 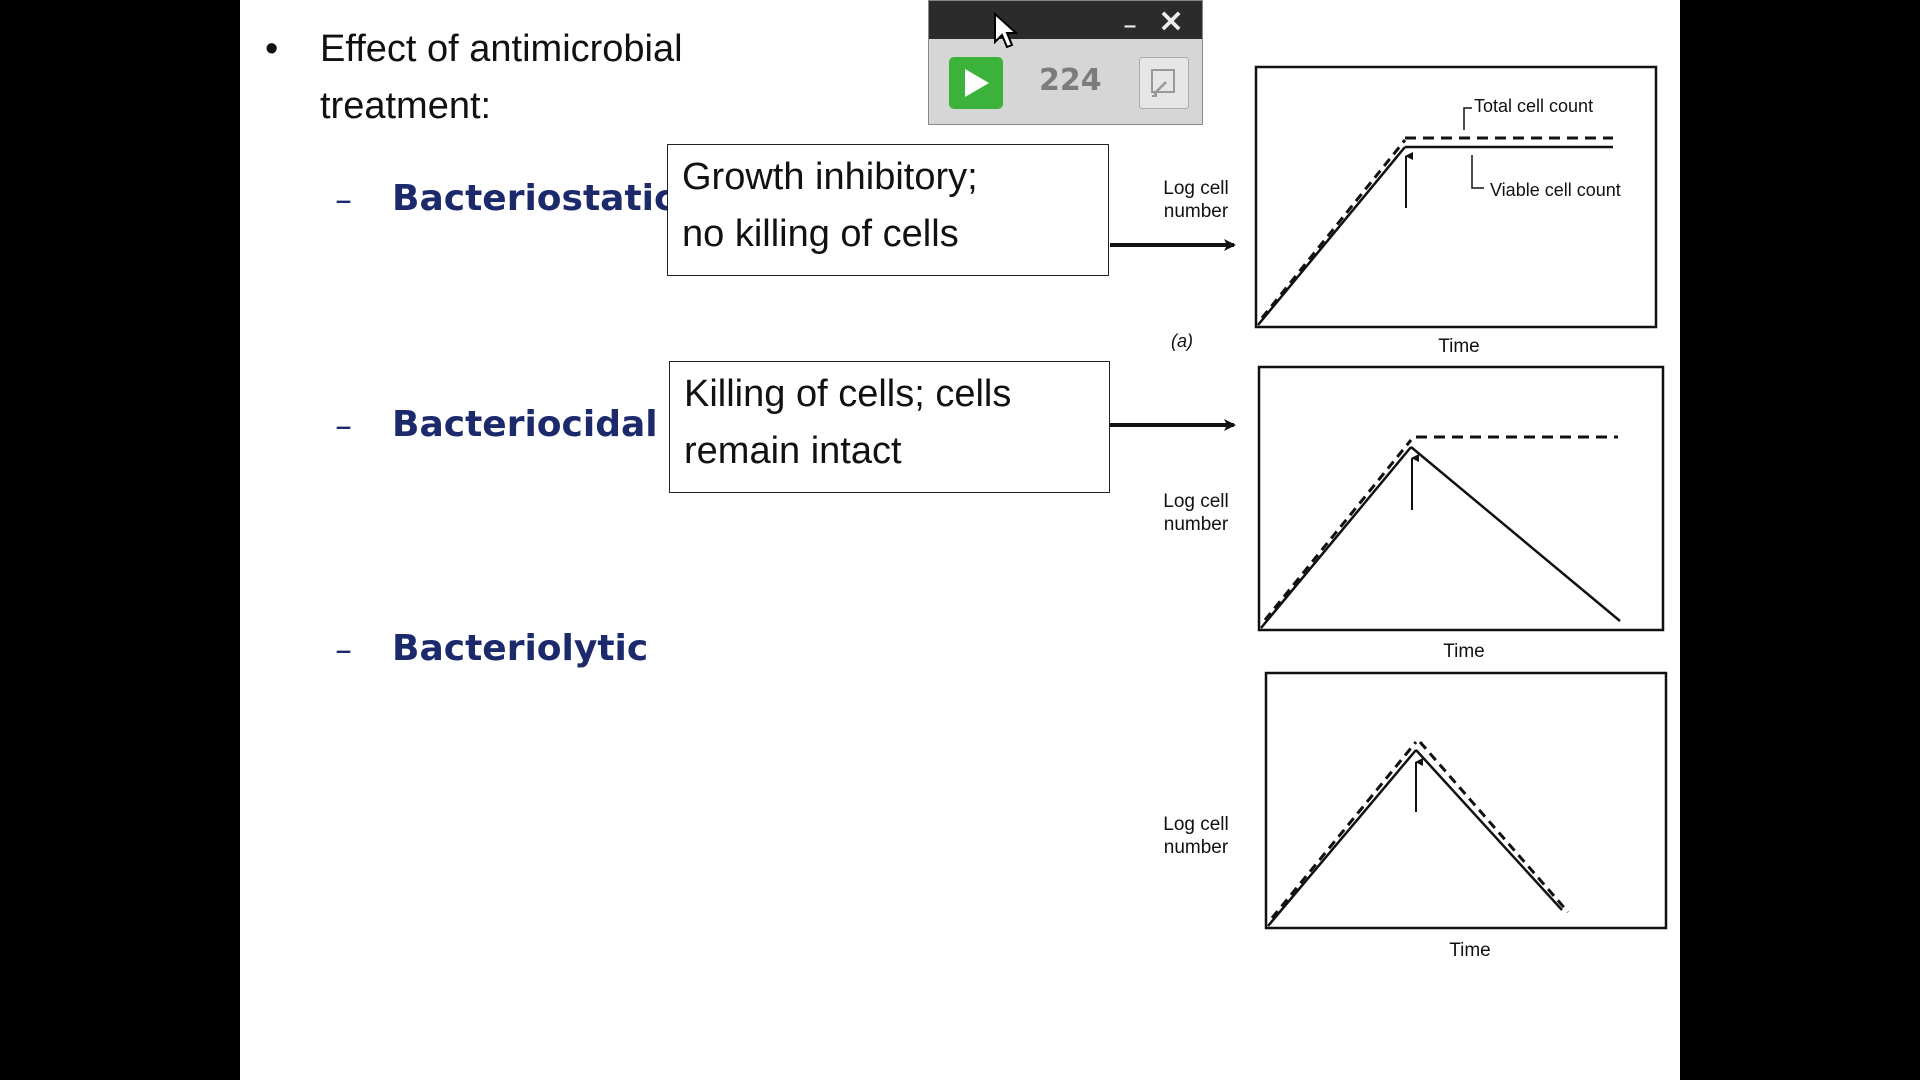 I want to click on dash-bacteriocidal: –, so click(x=343, y=426).